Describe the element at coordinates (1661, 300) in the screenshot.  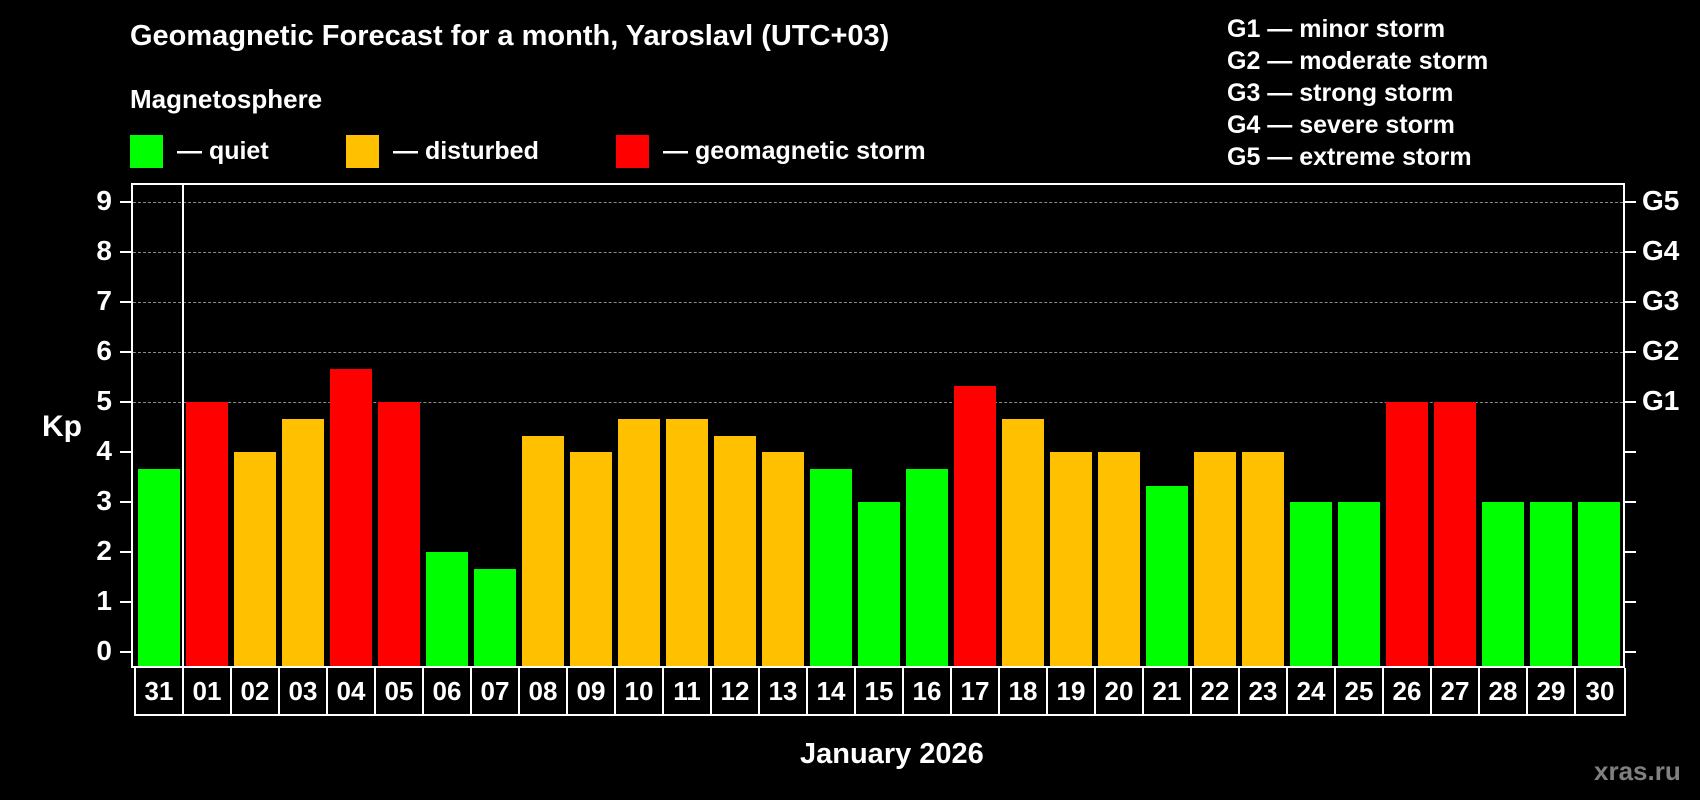
I see `g-level-label: G3` at that location.